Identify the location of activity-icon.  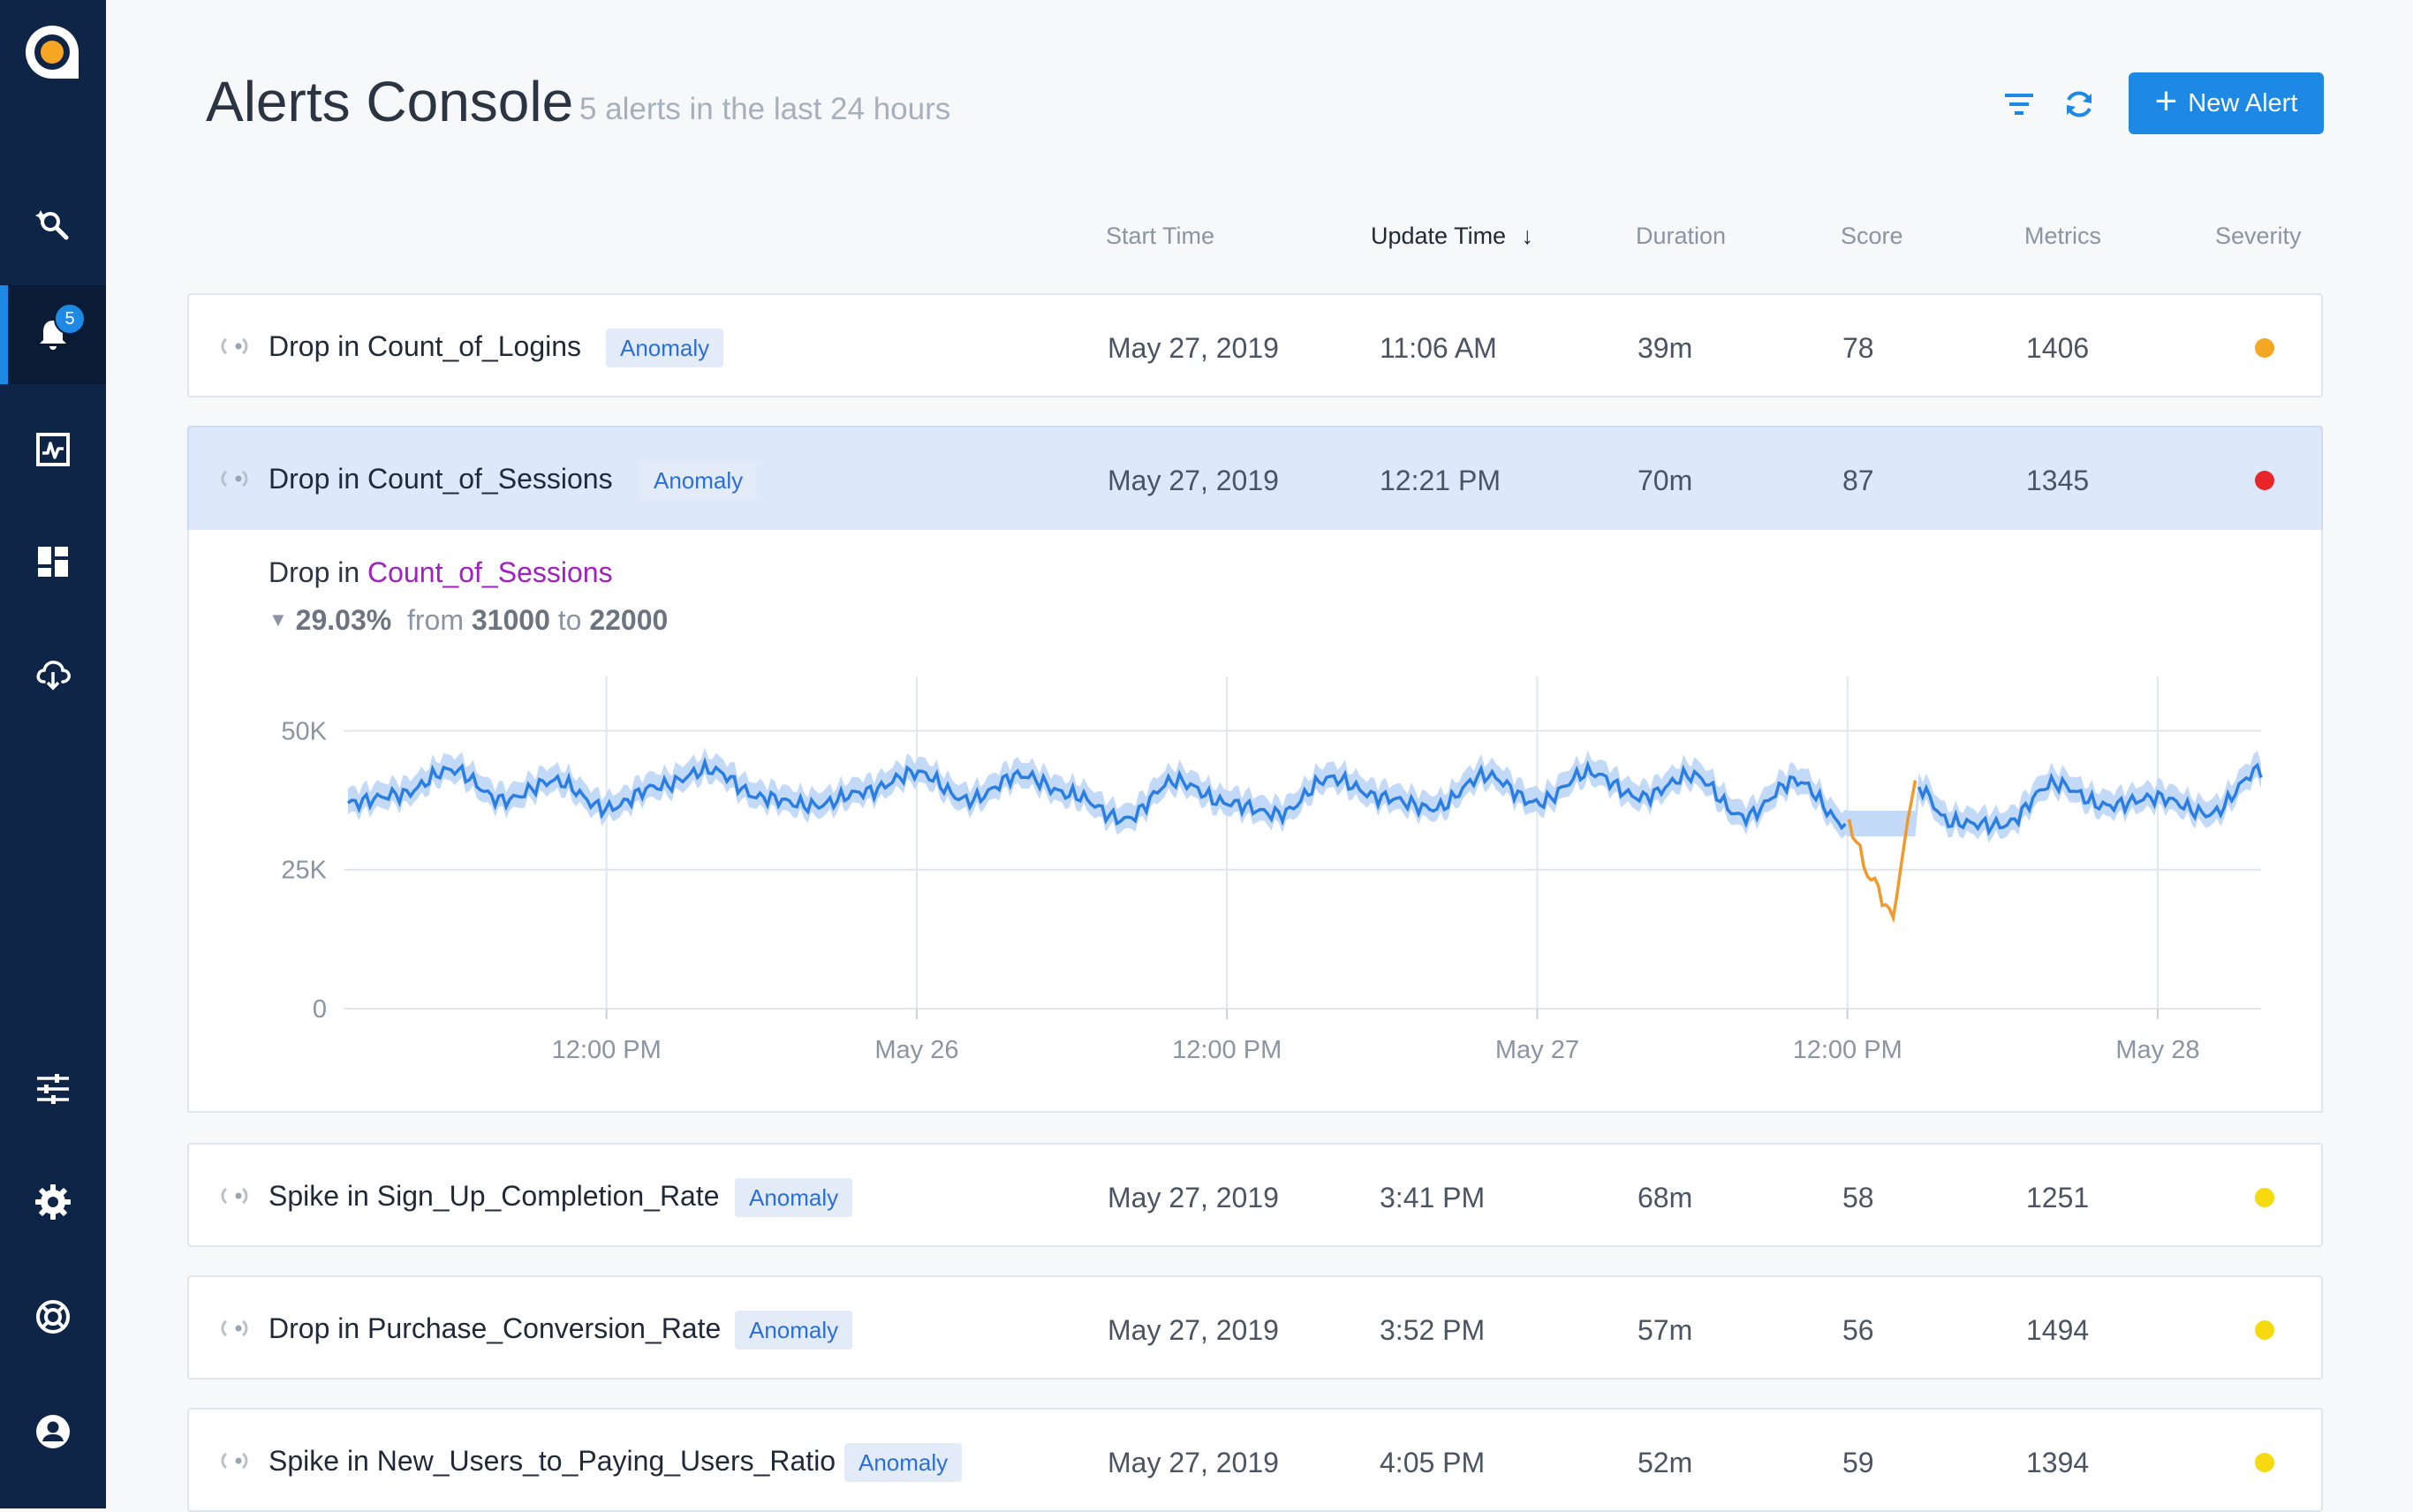
(53, 450).